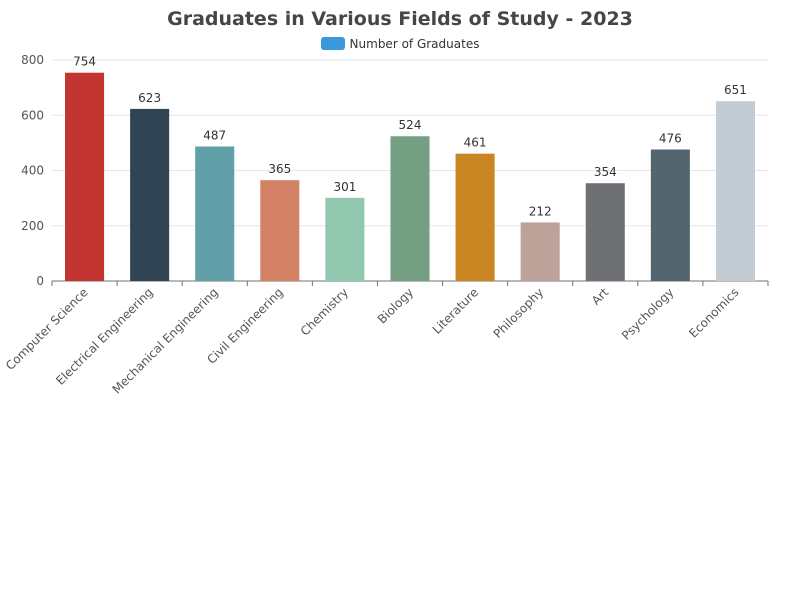 This screenshot has width=800, height=600. Describe the element at coordinates (410, 125) in the screenshot. I see `data-label: 524` at that location.